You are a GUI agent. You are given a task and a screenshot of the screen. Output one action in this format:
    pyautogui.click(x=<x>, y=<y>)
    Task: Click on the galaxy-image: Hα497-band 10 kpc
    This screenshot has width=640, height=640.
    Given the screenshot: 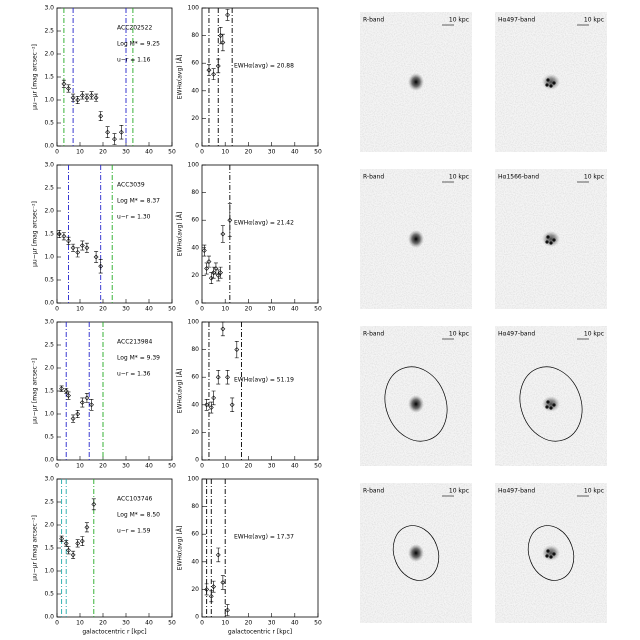 What is the action you would take?
    pyautogui.click(x=551, y=553)
    